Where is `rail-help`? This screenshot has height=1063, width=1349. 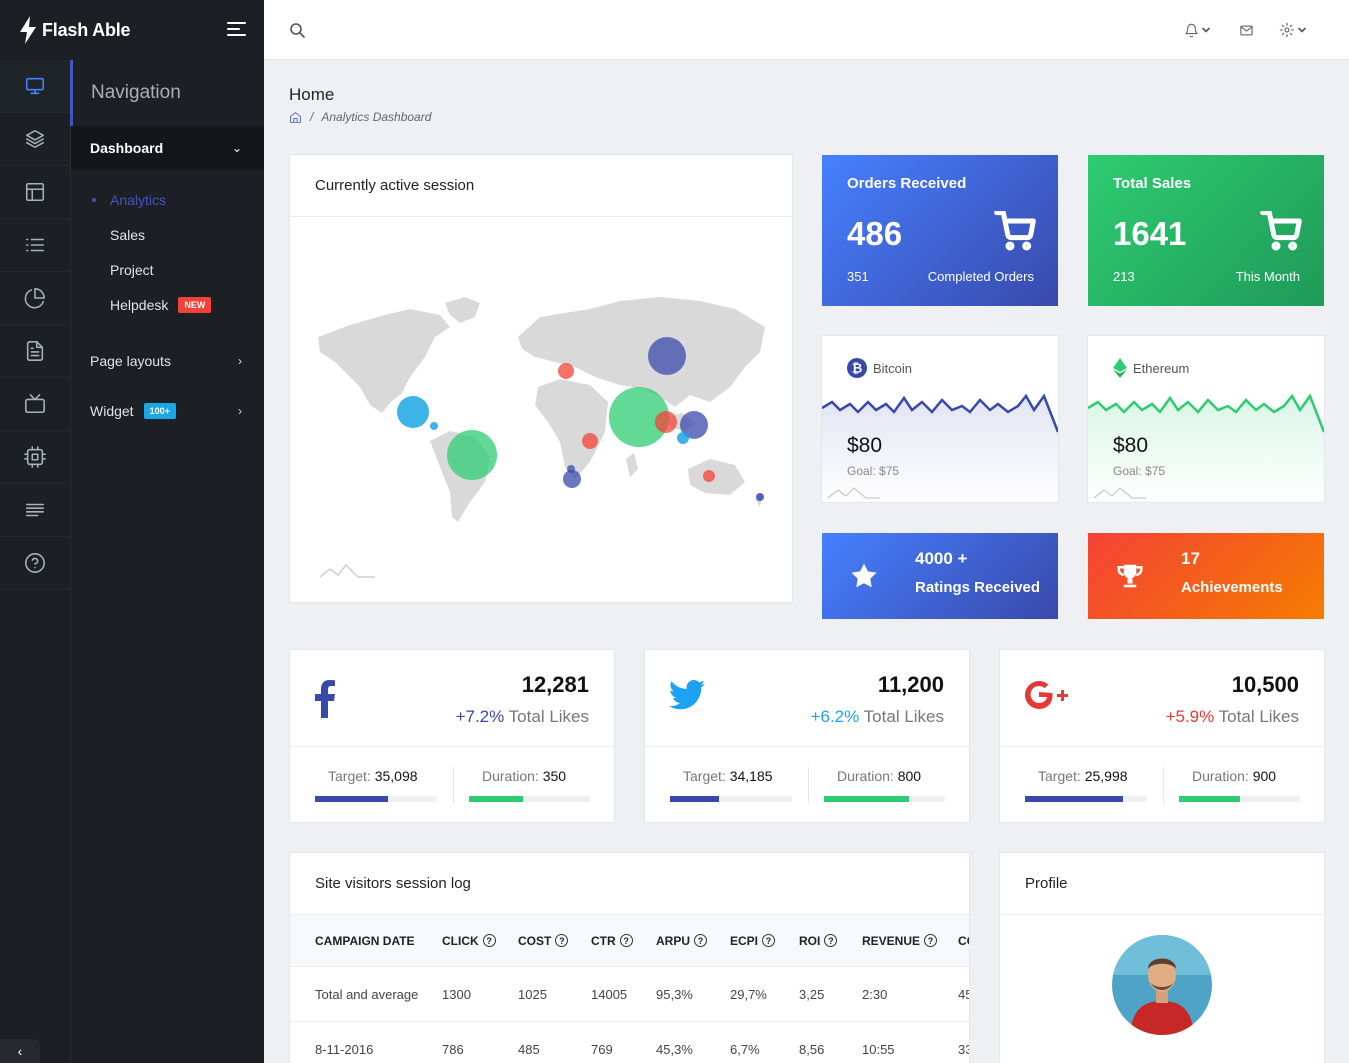 rail-help is located at coordinates (35, 563).